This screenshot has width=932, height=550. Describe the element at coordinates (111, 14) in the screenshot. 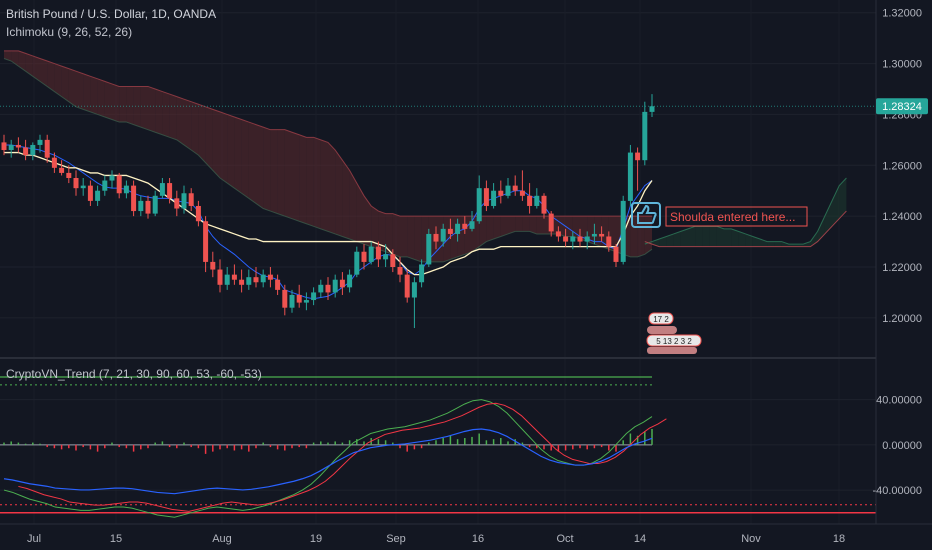

I see `symbol-title: British Pound / U.S. Dollar, 1D, OANDA` at that location.